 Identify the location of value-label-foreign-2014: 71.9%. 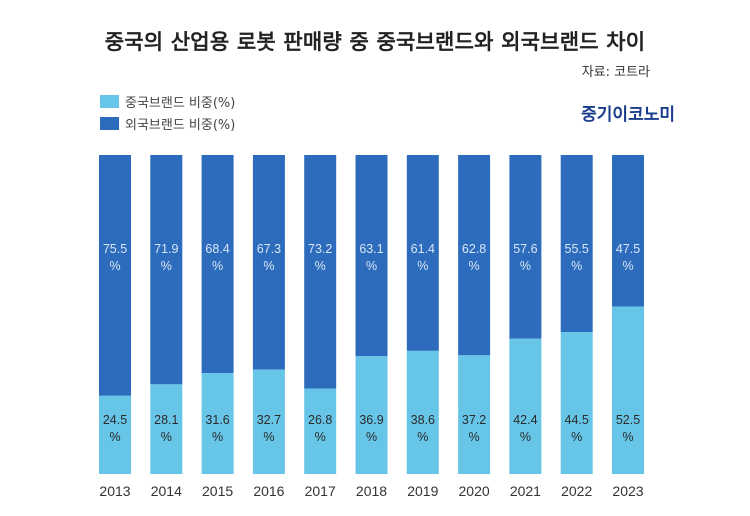
(166, 257).